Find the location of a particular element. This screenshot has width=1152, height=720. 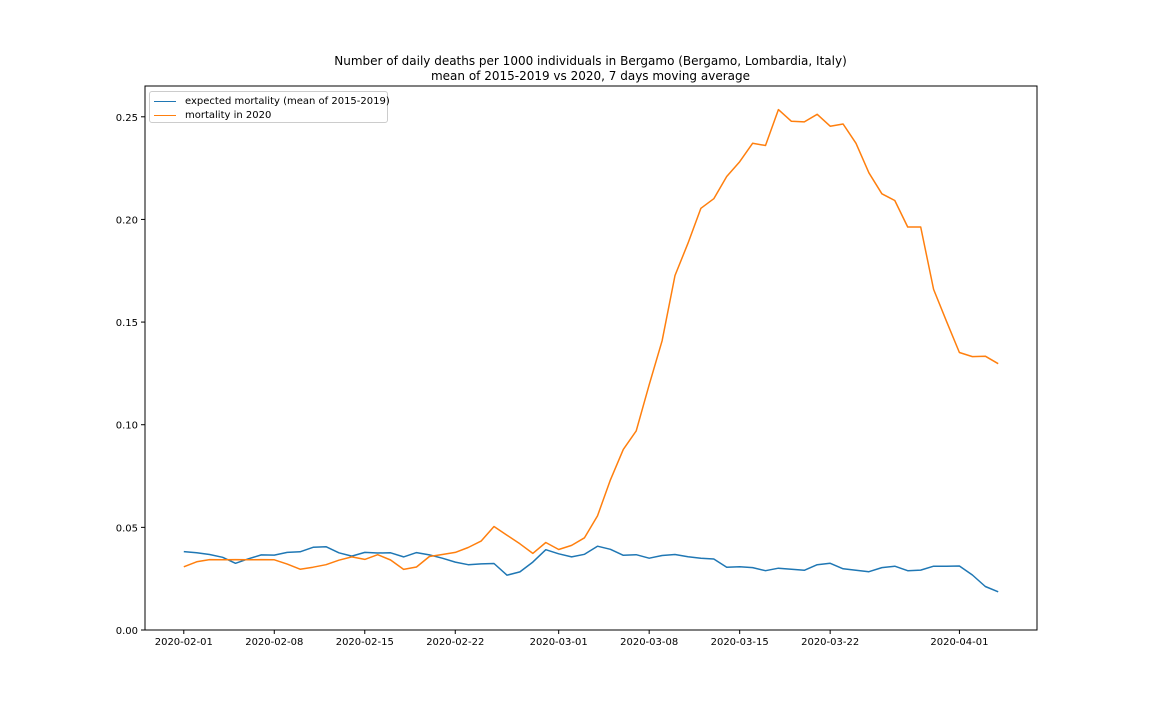

y-tick-label: 0.10 is located at coordinates (127, 426).